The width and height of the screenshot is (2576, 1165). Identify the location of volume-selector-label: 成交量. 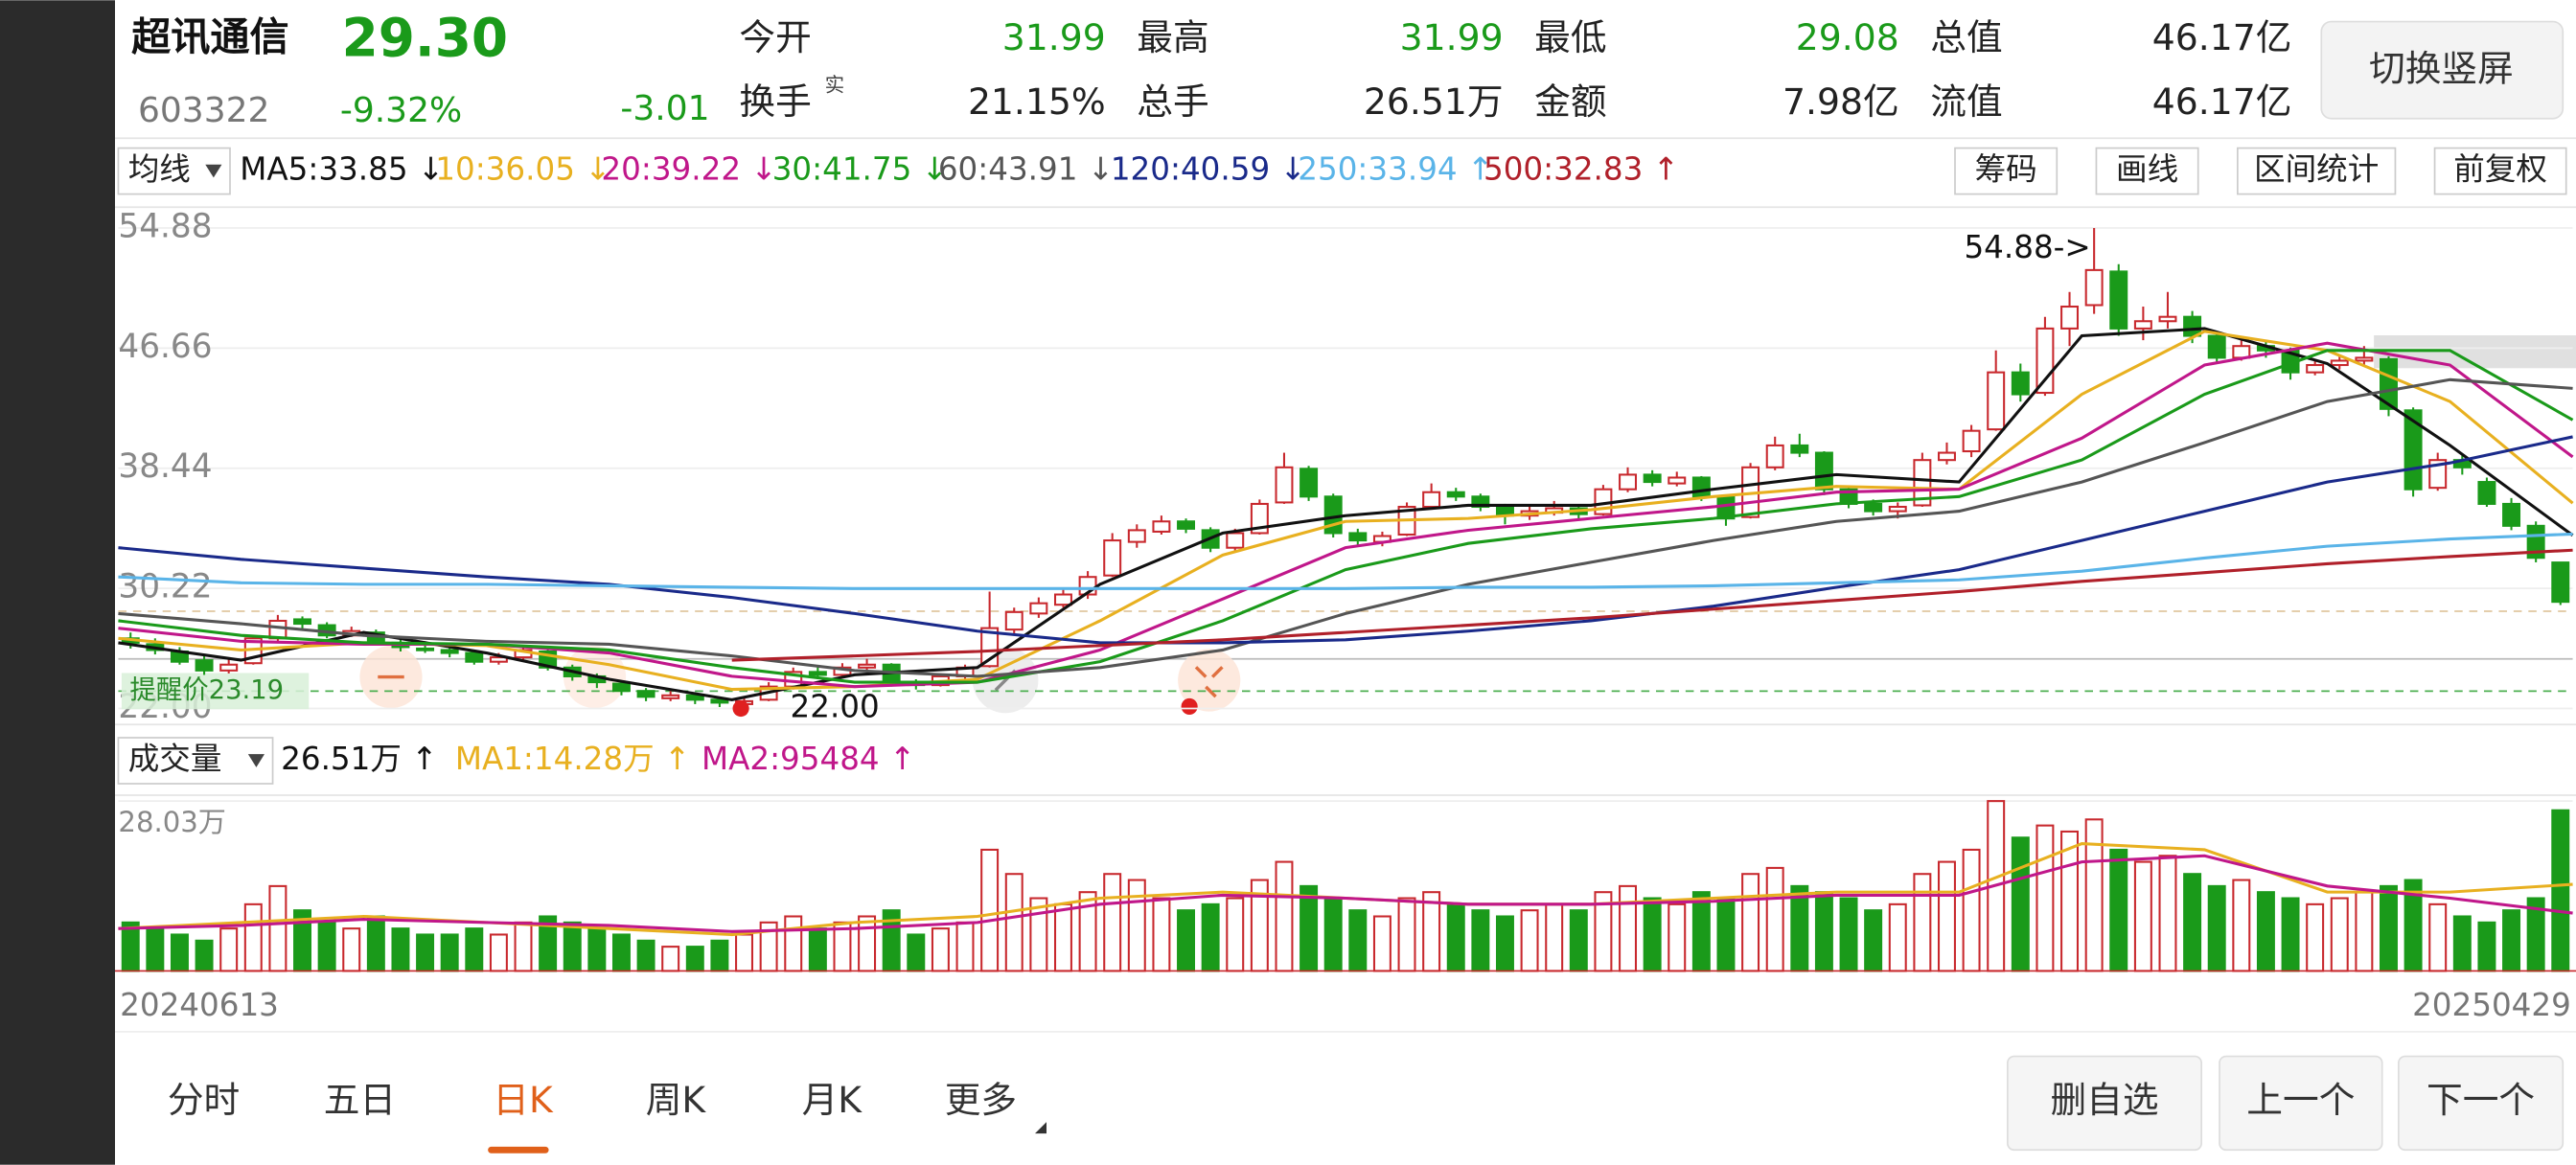
(175, 759).